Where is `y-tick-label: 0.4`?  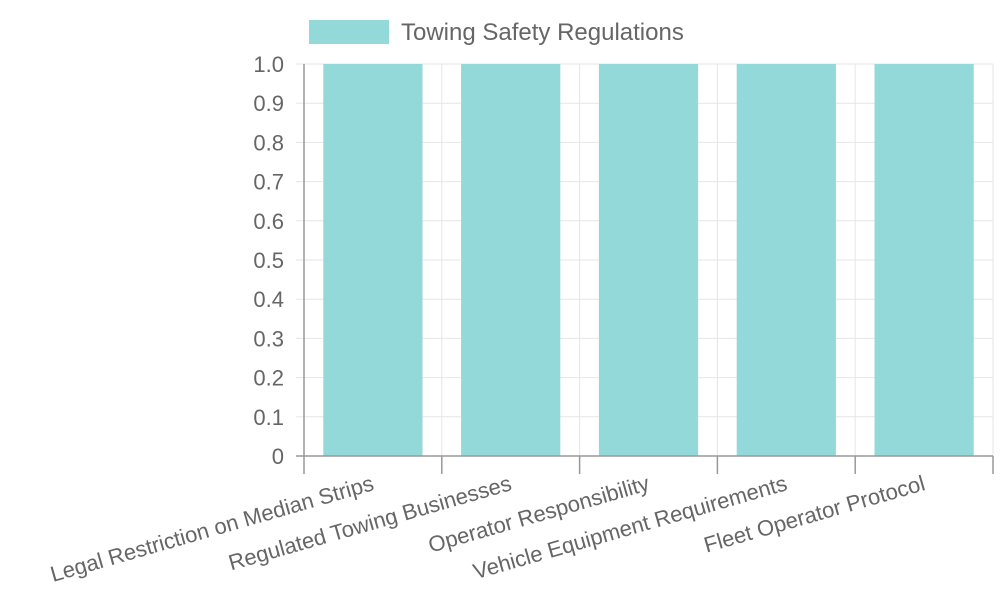
y-tick-label: 0.4 is located at coordinates (268, 299).